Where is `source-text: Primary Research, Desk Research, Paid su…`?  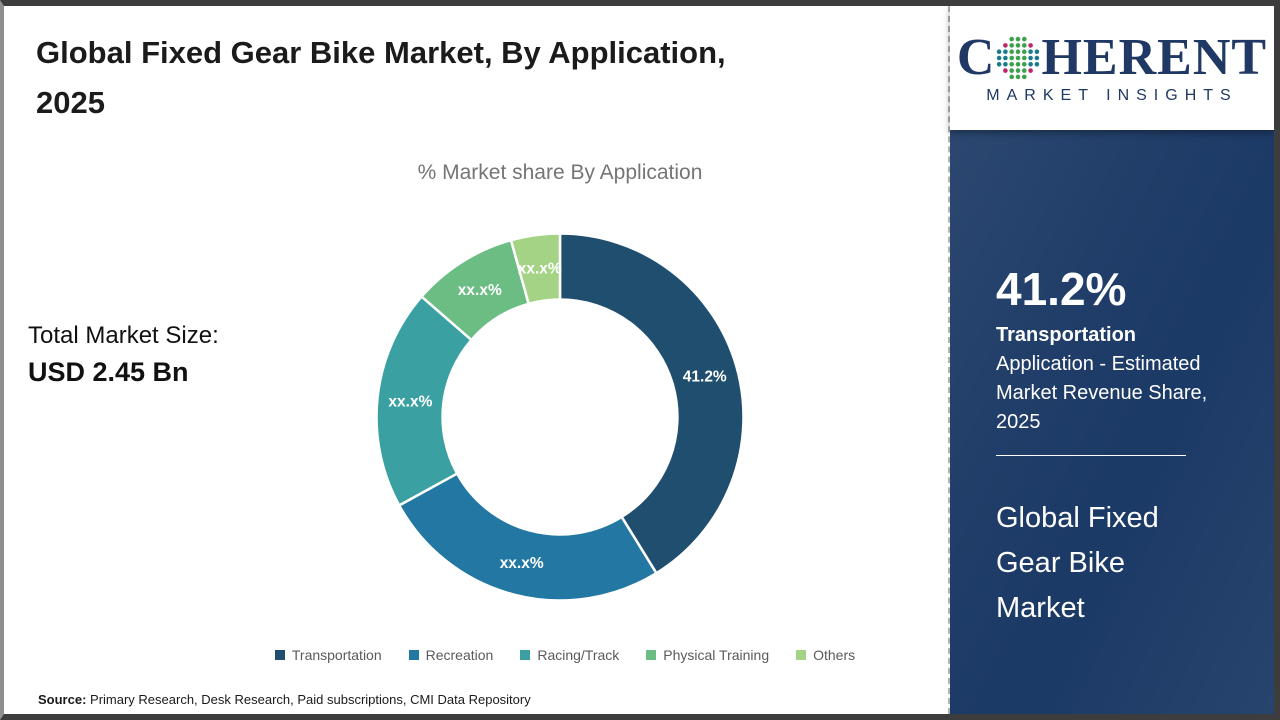 source-text: Primary Research, Desk Research, Paid su… is located at coordinates (308, 699).